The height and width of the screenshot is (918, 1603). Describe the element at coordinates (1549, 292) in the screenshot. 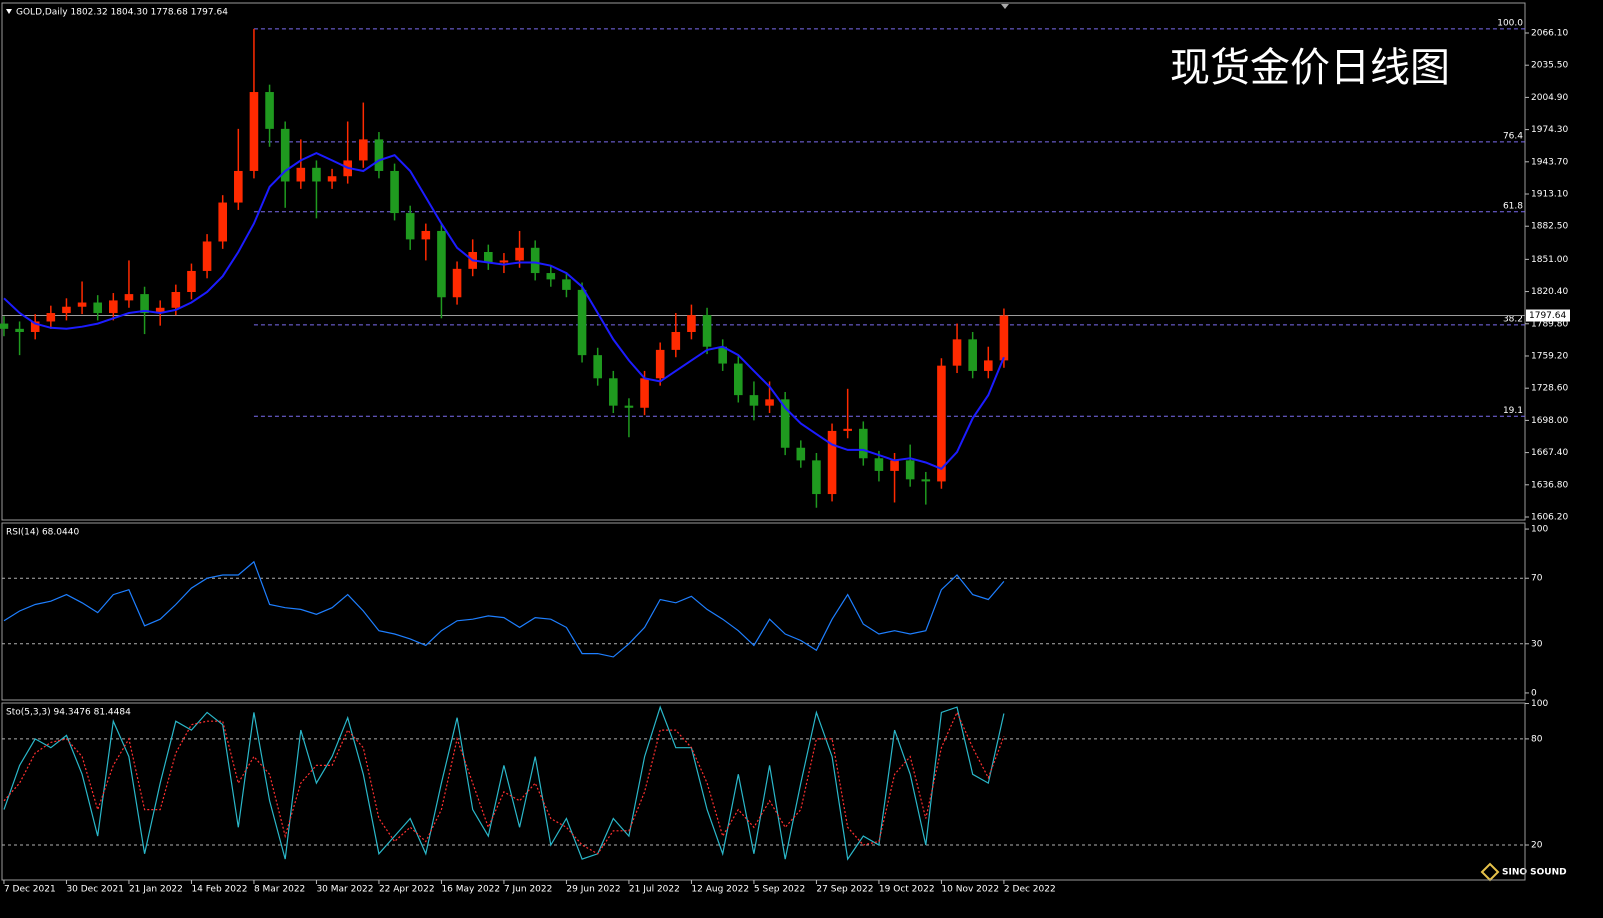

I see `y-tick-label: 1820.40` at that location.